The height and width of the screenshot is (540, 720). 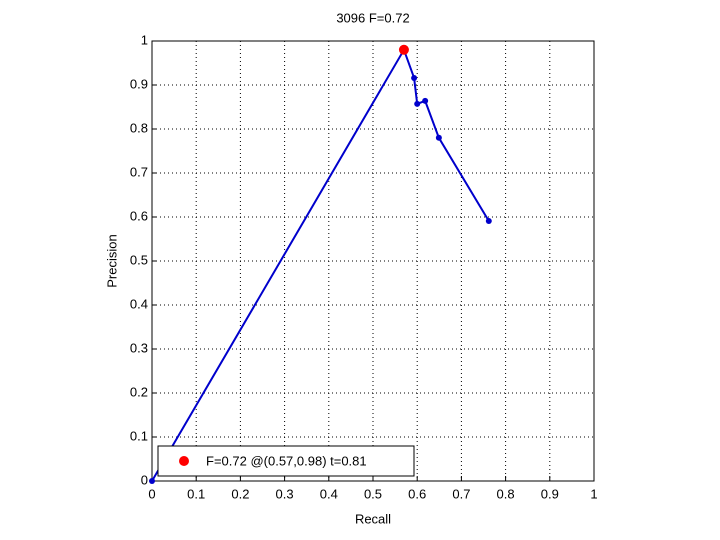 I want to click on x-tick-label: 0.8, so click(x=506, y=493).